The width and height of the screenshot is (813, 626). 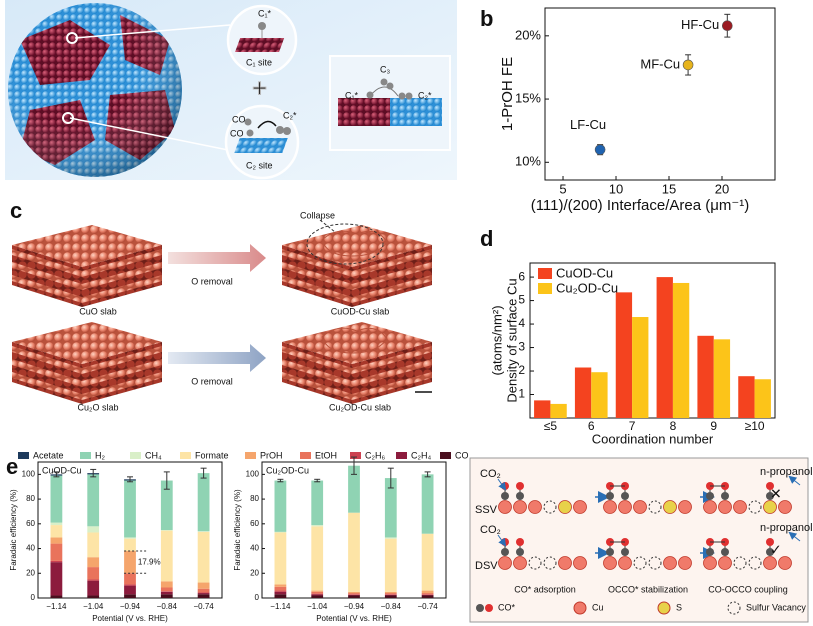 What do you see at coordinates (664, 608) in the screenshot?
I see `legend-s` at bounding box center [664, 608].